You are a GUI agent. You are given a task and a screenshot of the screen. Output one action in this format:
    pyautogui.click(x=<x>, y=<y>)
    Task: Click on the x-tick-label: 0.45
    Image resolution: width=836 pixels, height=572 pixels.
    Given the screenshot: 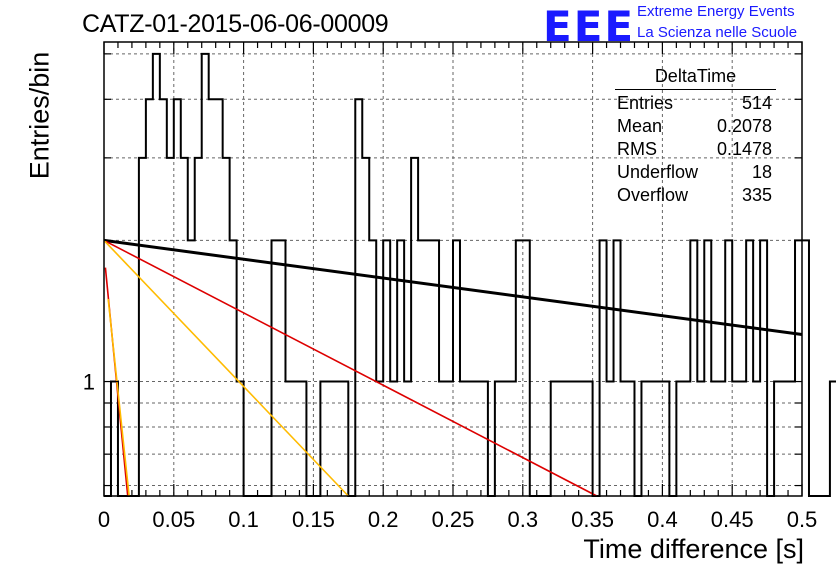 What is the action you would take?
    pyautogui.click(x=732, y=519)
    